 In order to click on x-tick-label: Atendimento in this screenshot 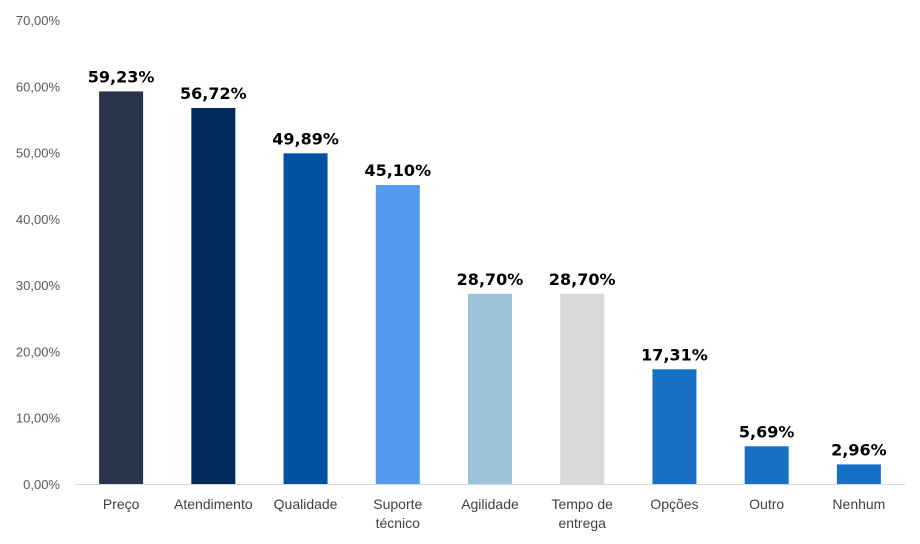, I will do `click(213, 504)`.